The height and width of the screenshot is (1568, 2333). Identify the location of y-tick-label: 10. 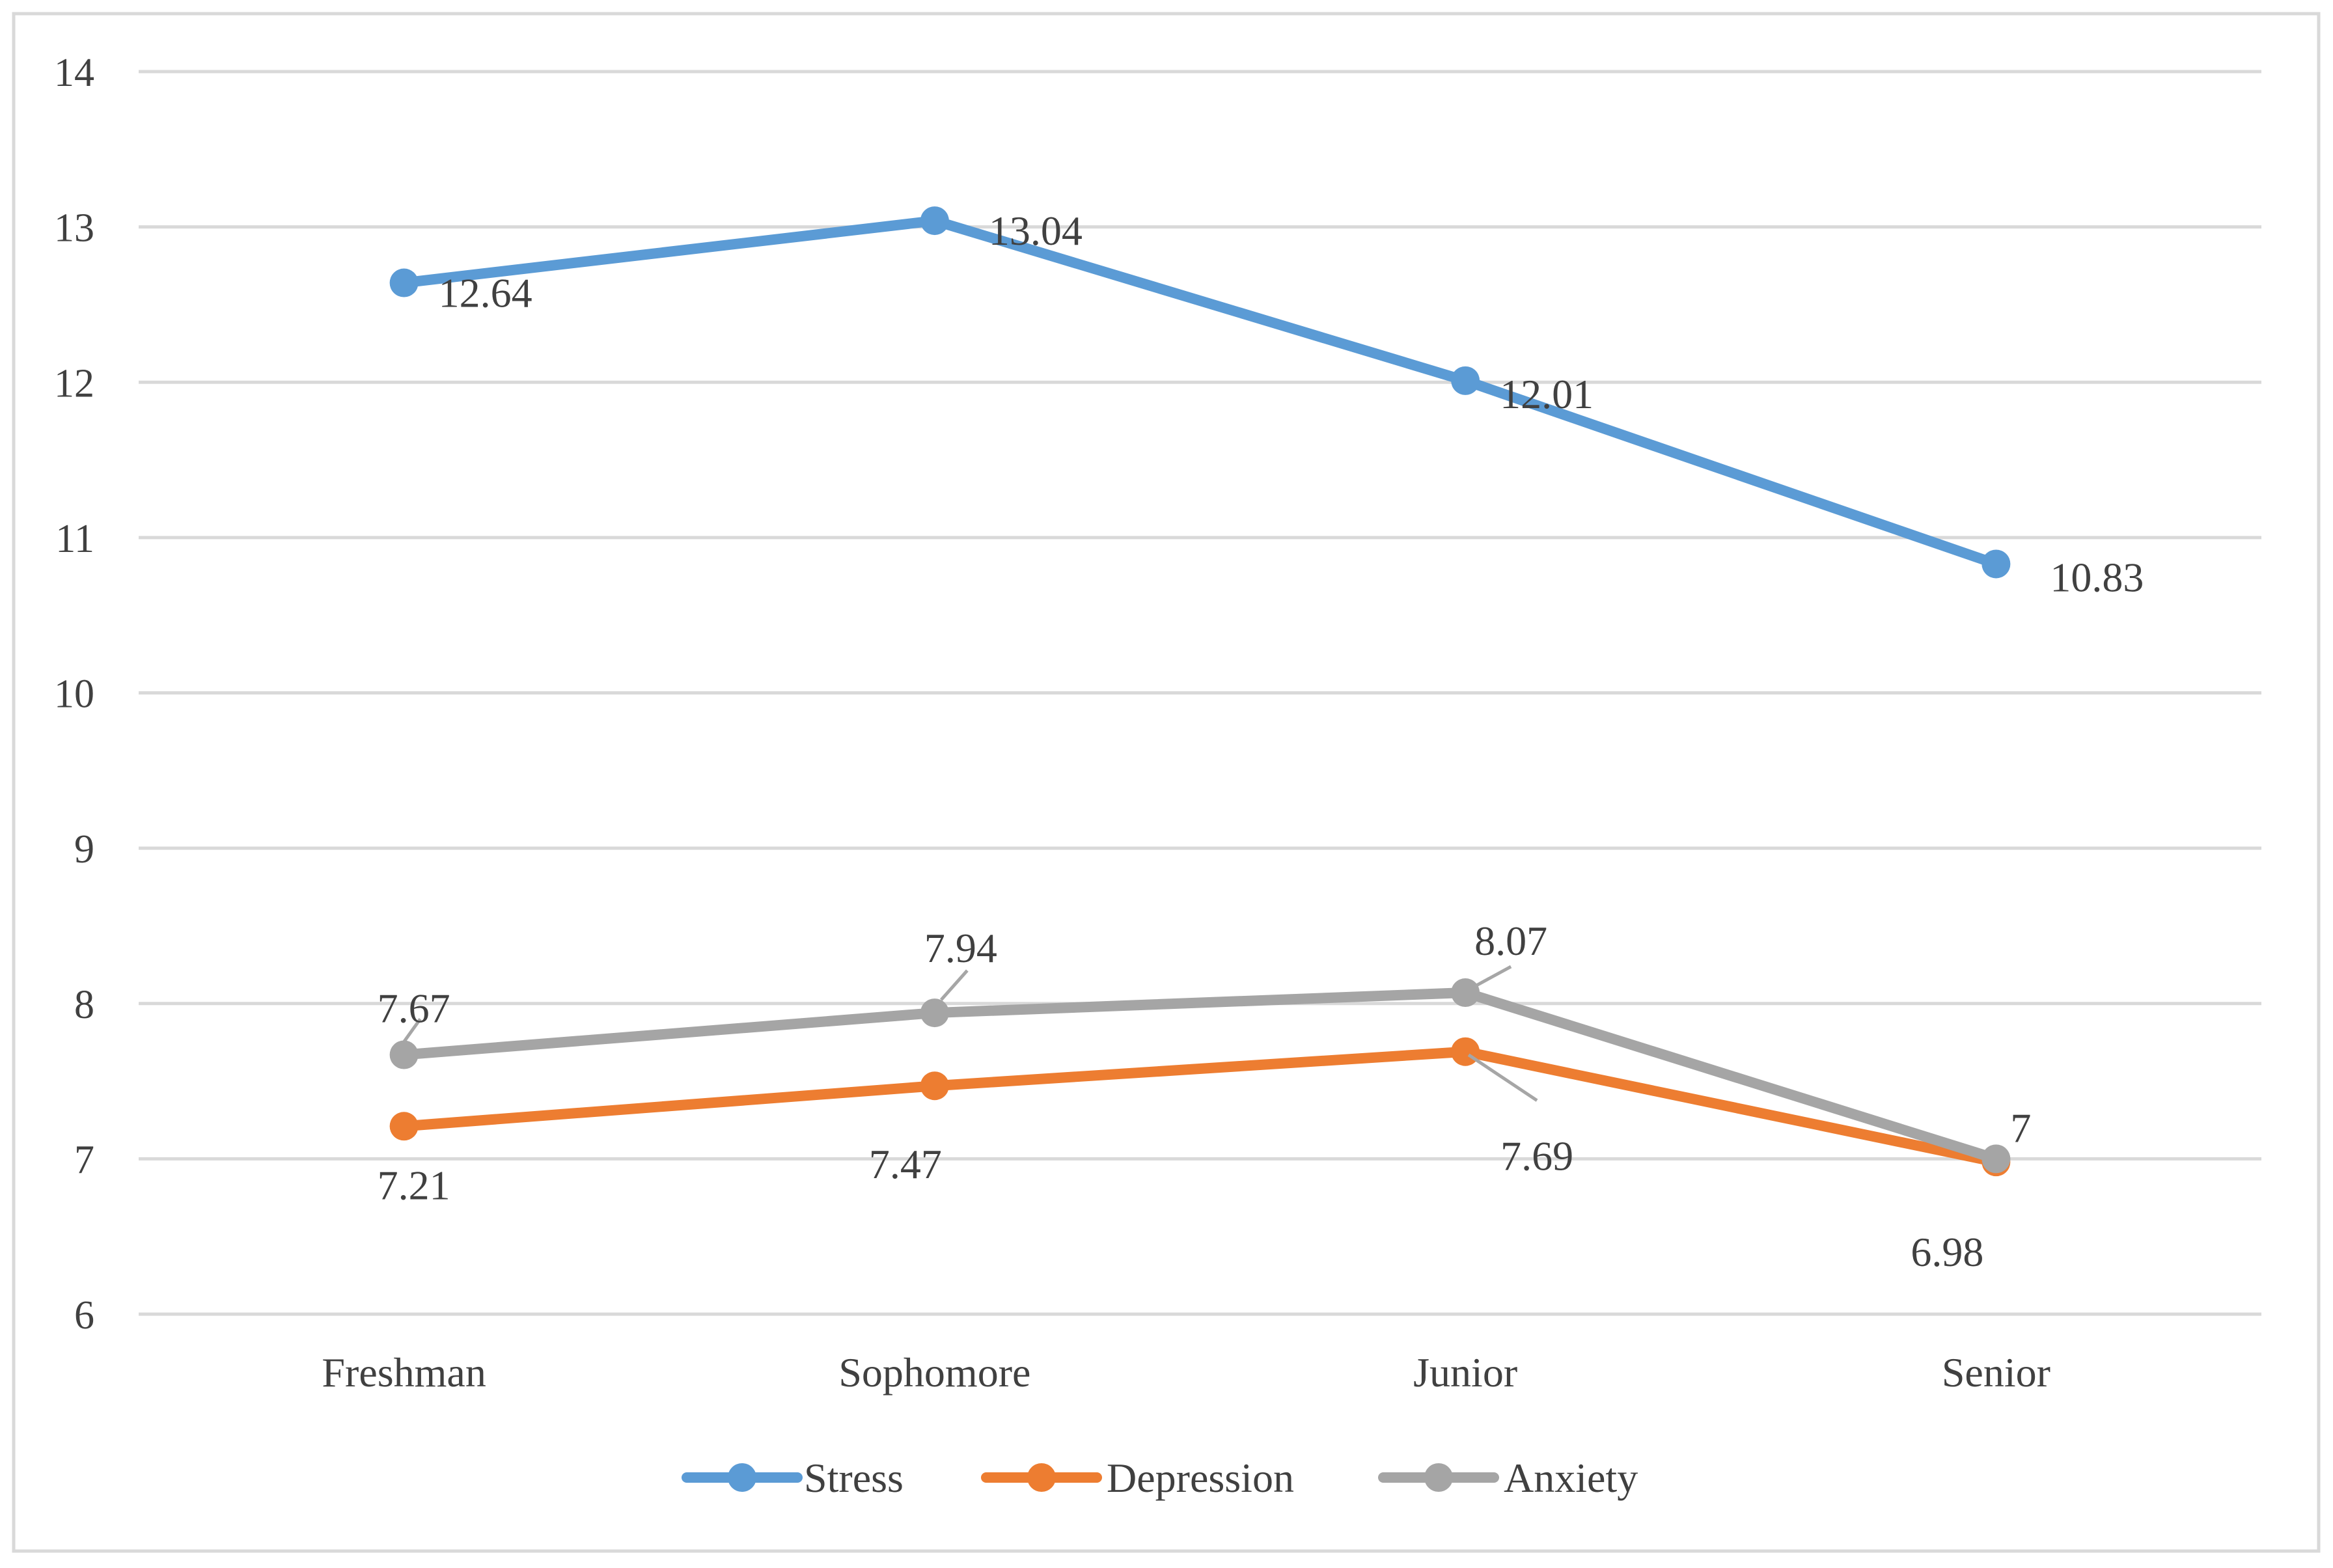
(74, 694).